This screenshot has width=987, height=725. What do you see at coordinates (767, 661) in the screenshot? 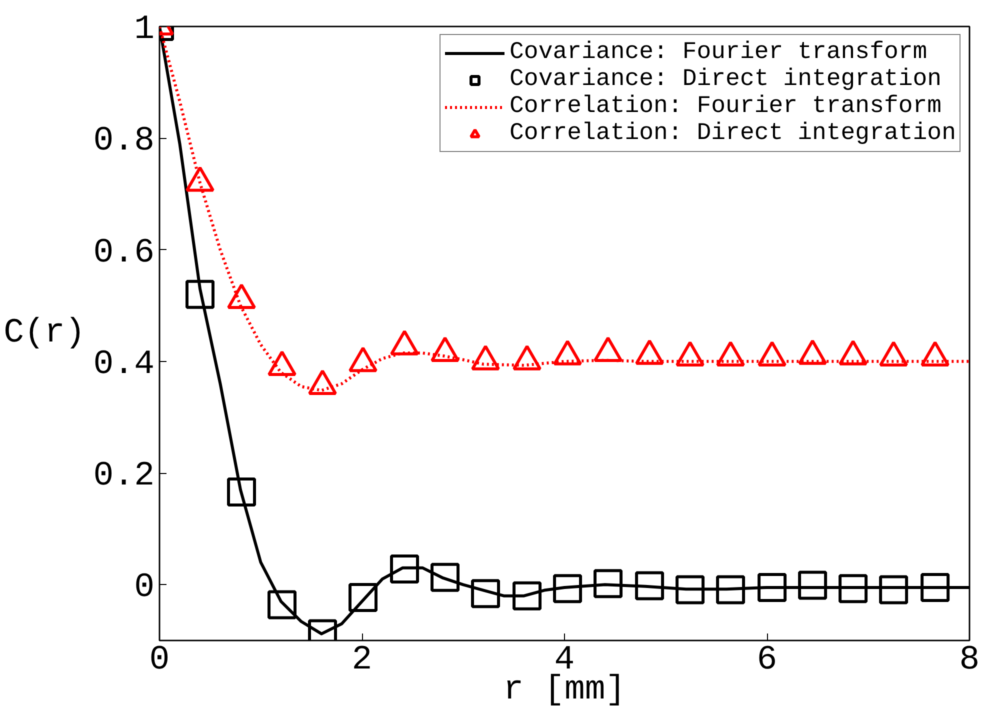
I see `x-tick-label: 6` at bounding box center [767, 661].